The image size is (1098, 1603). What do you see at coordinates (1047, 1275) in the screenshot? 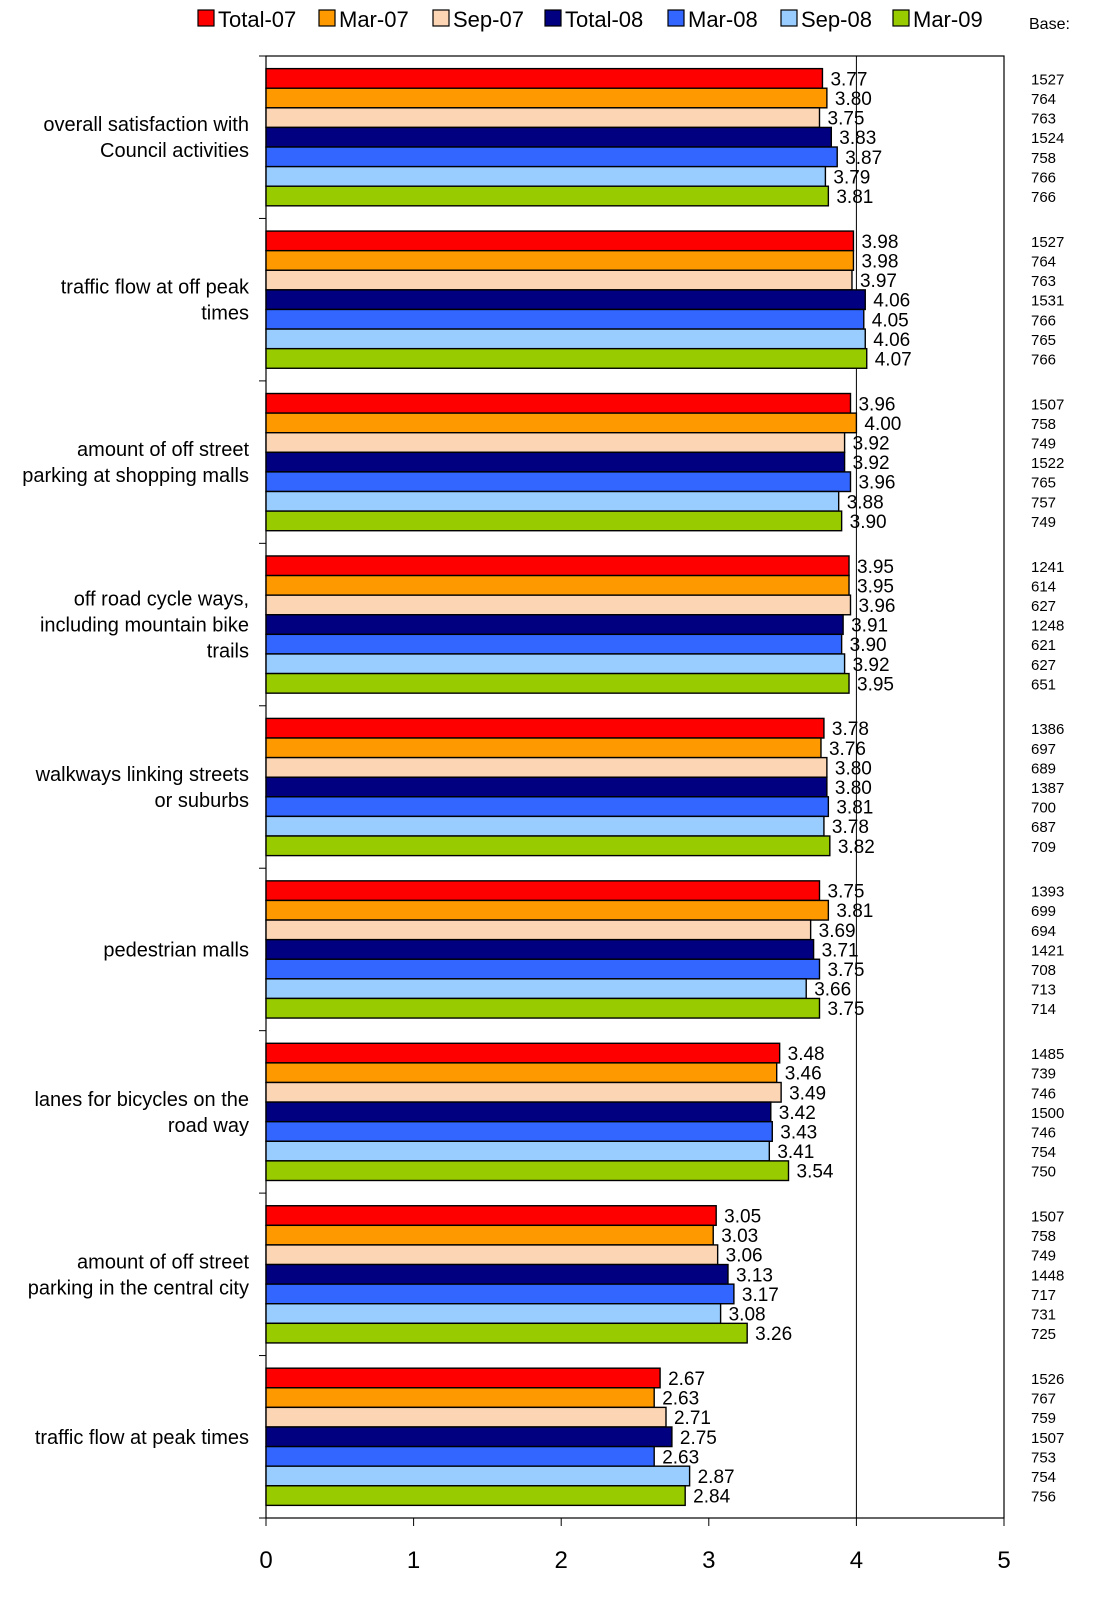
I see `base-value: 1448` at bounding box center [1047, 1275].